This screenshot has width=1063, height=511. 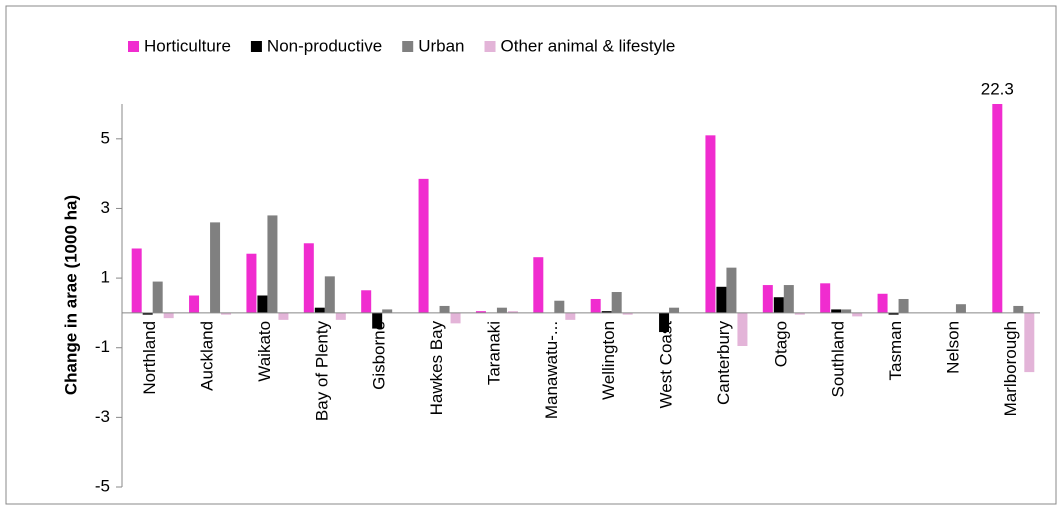 I want to click on y-axis-title: Change in arae (1000 ha), so click(x=70, y=295).